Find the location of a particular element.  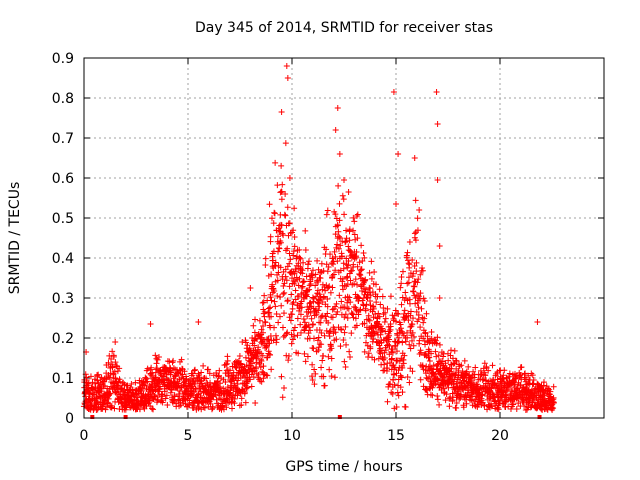

y-tick-label: 0.2 is located at coordinates (63, 339).